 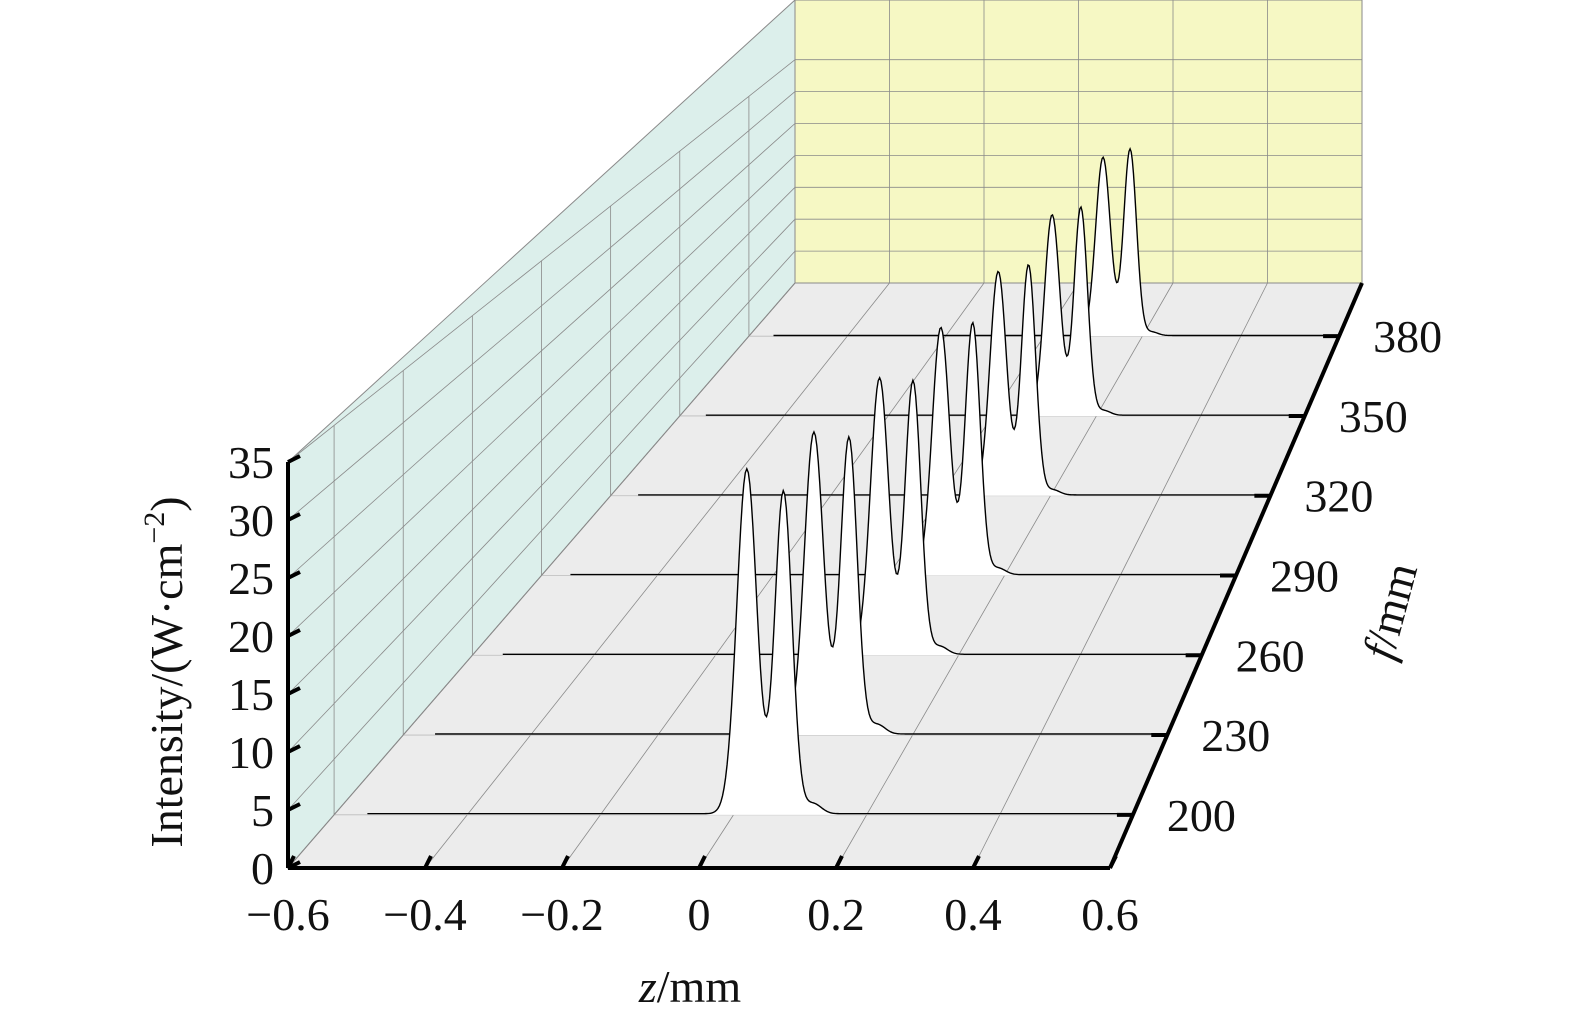 What do you see at coordinates (973, 914) in the screenshot?
I see `x-tick-label: 0.4` at bounding box center [973, 914].